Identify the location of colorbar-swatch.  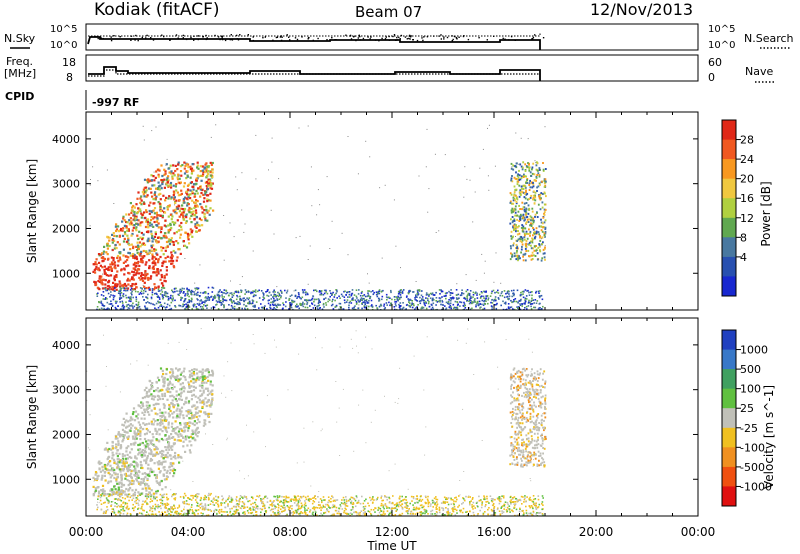
(729, 169).